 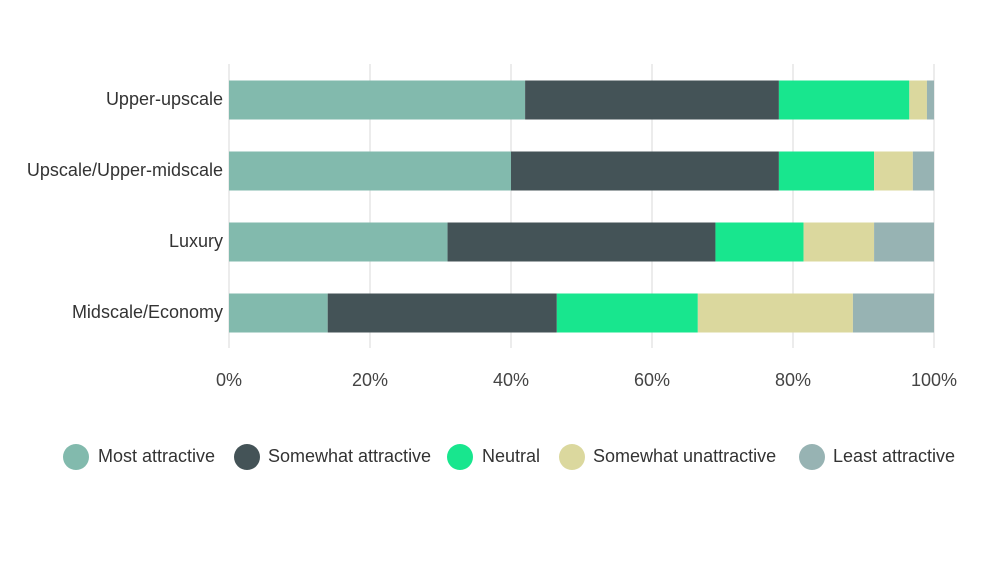 What do you see at coordinates (586, 380) in the screenshot?
I see `x-axis-ticks: 0% 20% 40% 60% 80% 100%` at bounding box center [586, 380].